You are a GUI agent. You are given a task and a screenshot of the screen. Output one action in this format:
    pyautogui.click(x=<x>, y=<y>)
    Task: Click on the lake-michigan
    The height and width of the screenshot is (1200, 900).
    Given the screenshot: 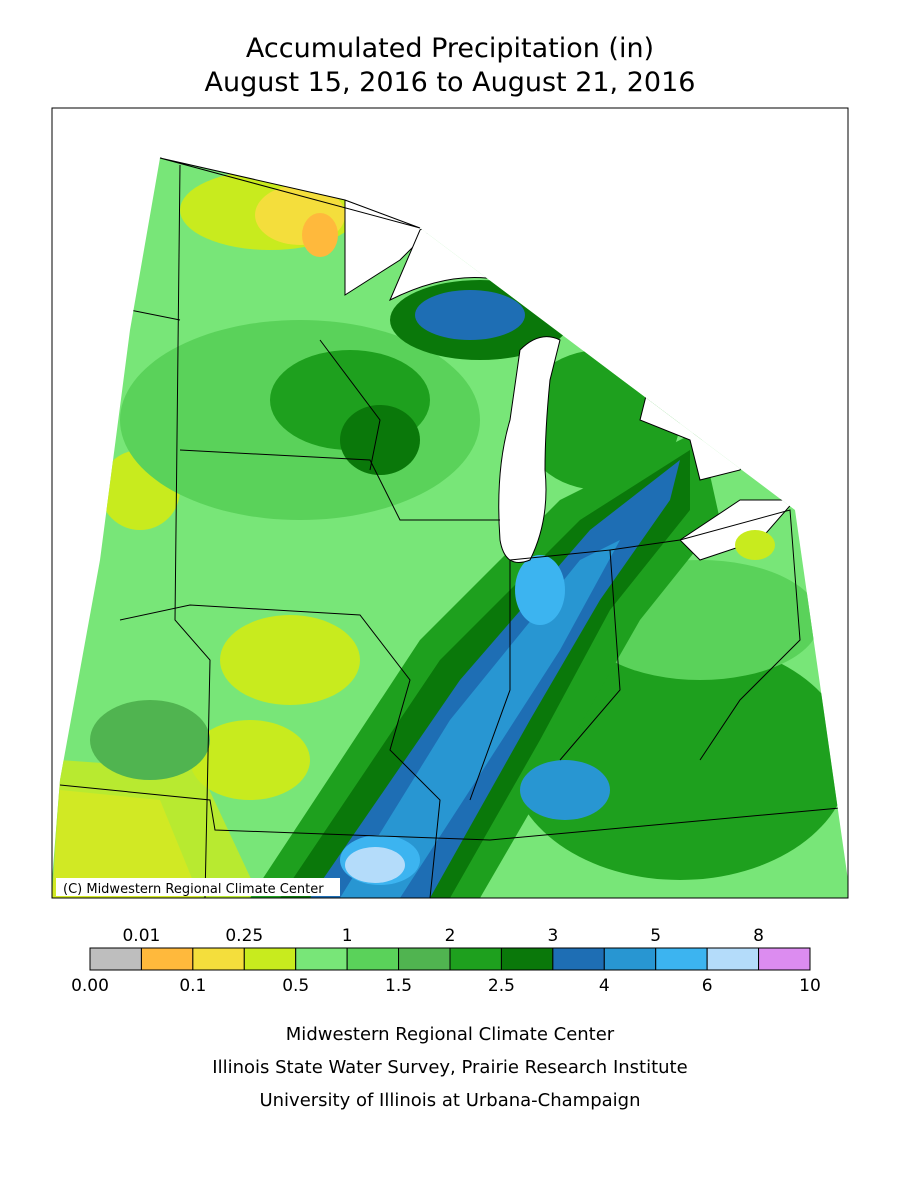 What is the action you would take?
    pyautogui.click(x=529, y=449)
    